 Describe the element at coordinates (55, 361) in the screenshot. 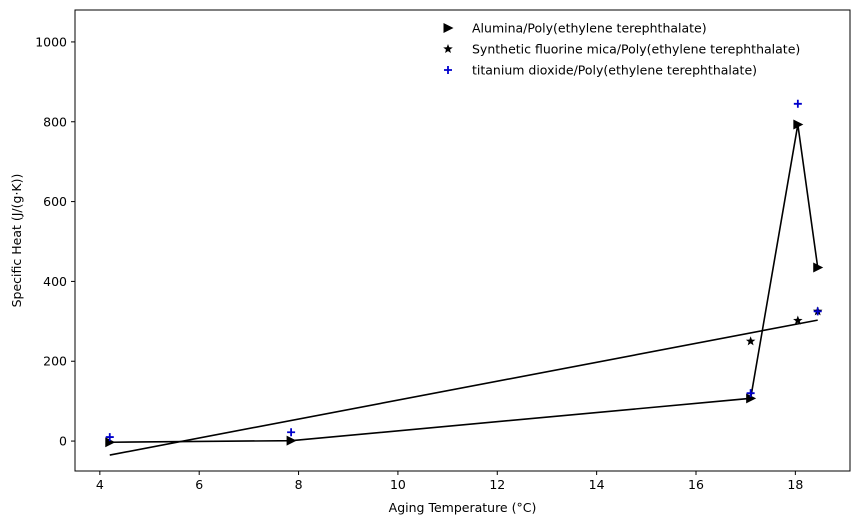

I see `y-tick-label: 200` at that location.